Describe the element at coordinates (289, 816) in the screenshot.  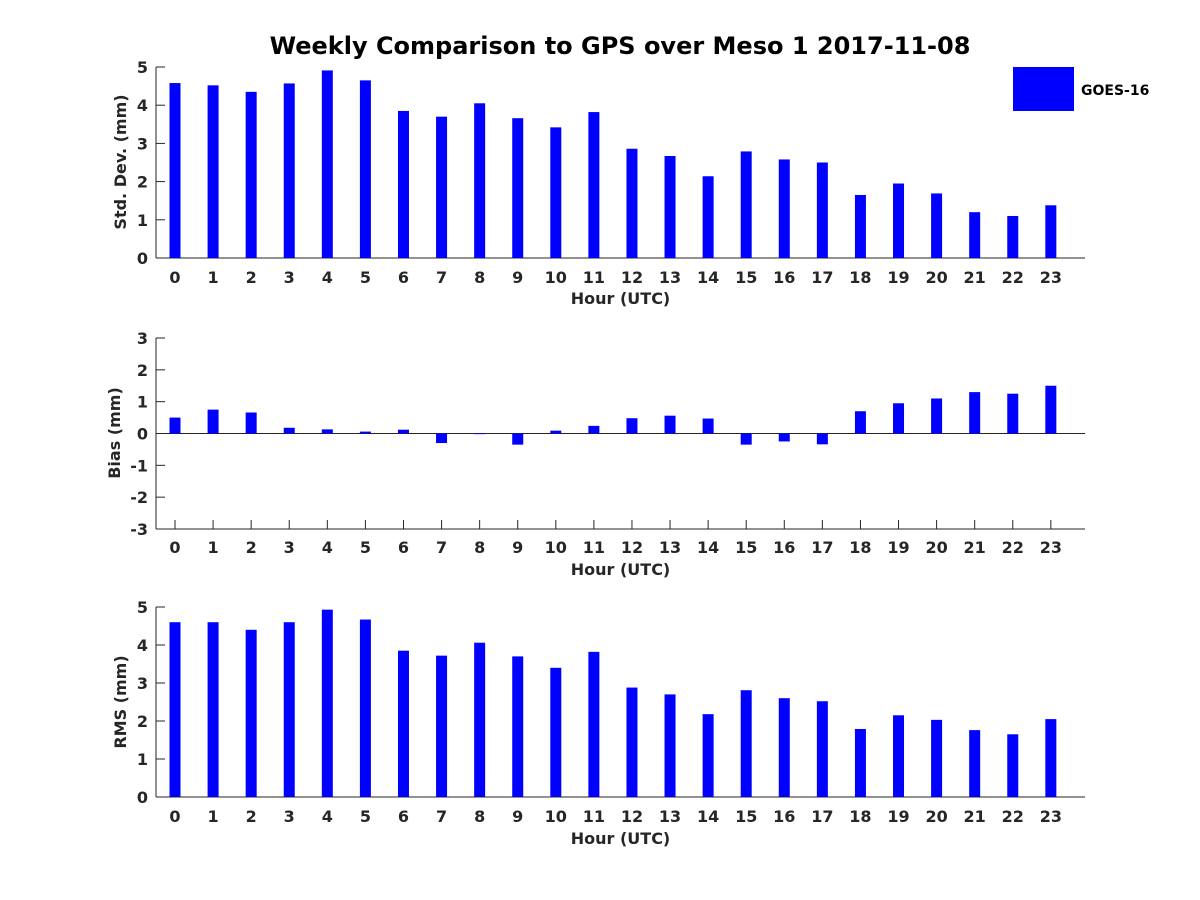
I see `x-tick-label: 3` at that location.